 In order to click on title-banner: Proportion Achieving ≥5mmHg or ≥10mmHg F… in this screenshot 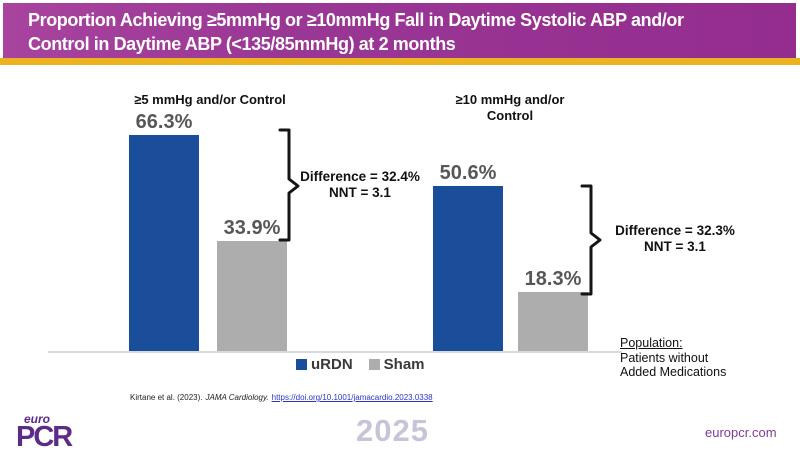, I will do `click(399, 30)`.